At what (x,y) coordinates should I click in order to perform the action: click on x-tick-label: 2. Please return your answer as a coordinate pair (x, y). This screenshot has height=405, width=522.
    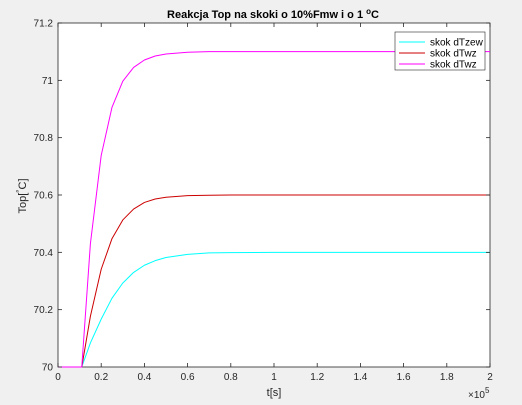
    Looking at the image, I should click on (490, 377).